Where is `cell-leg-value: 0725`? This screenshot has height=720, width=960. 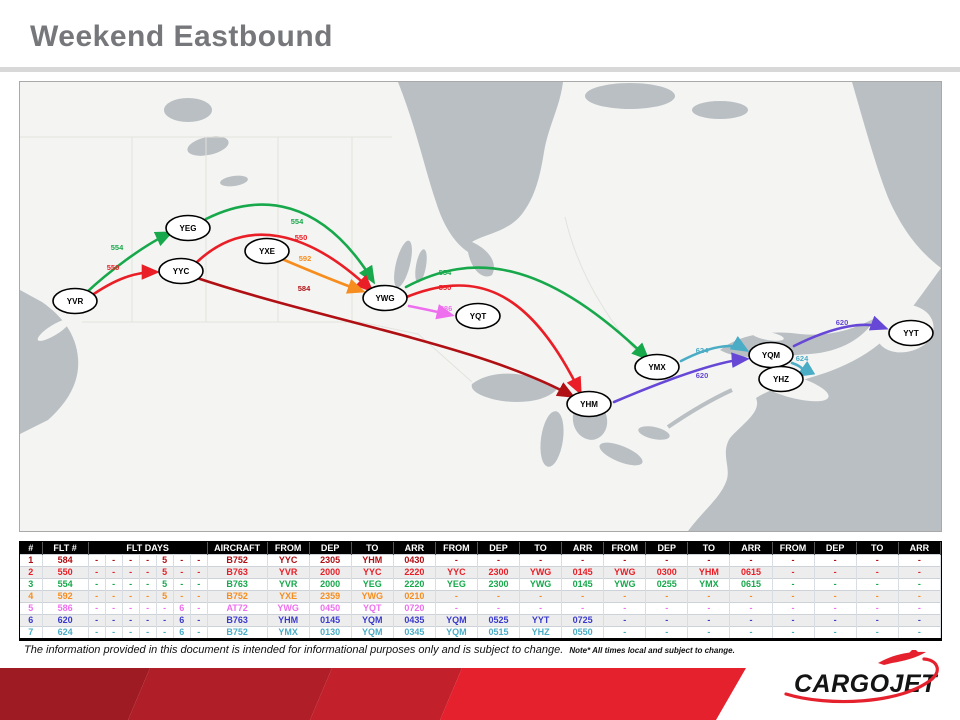
cell-leg-value: 0725 is located at coordinates (583, 620).